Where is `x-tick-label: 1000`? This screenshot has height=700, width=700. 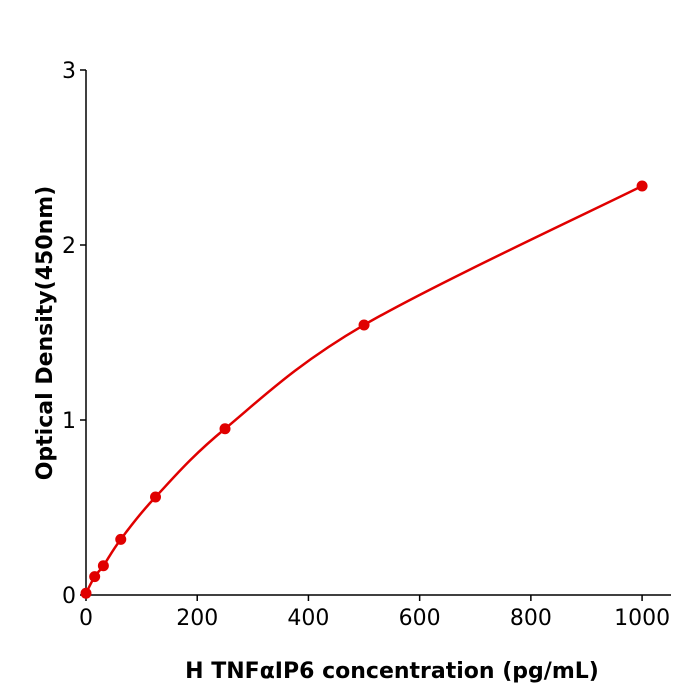 x-tick-label: 1000 is located at coordinates (642, 618).